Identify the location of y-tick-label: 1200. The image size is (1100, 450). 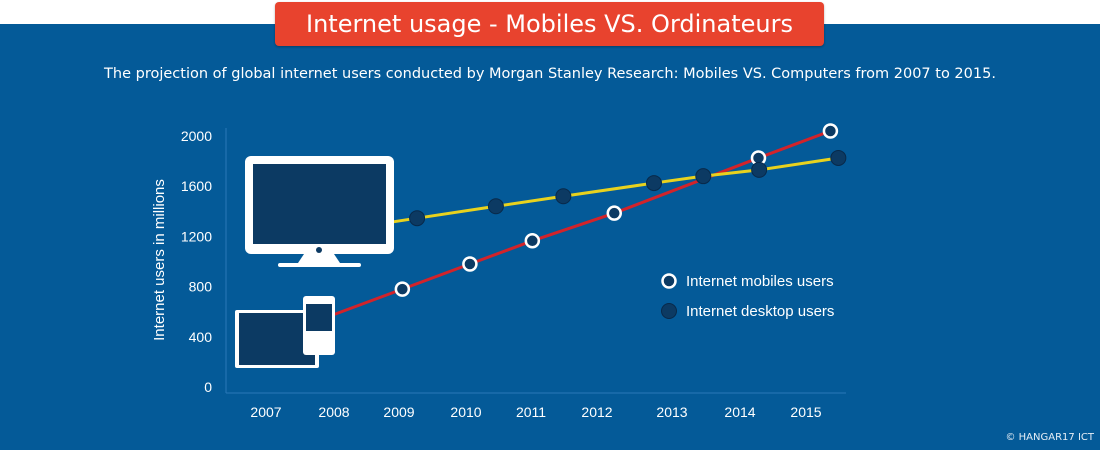
(196, 236).